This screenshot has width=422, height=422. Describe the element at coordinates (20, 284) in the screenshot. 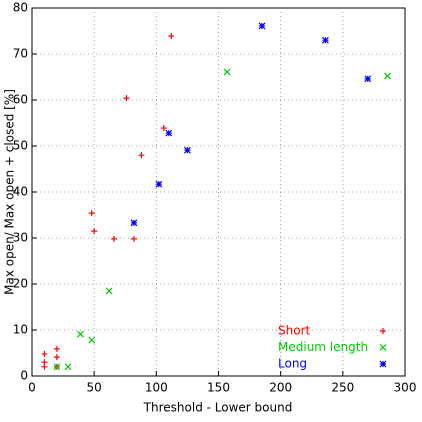

I see `y-tick-label: 20` at that location.